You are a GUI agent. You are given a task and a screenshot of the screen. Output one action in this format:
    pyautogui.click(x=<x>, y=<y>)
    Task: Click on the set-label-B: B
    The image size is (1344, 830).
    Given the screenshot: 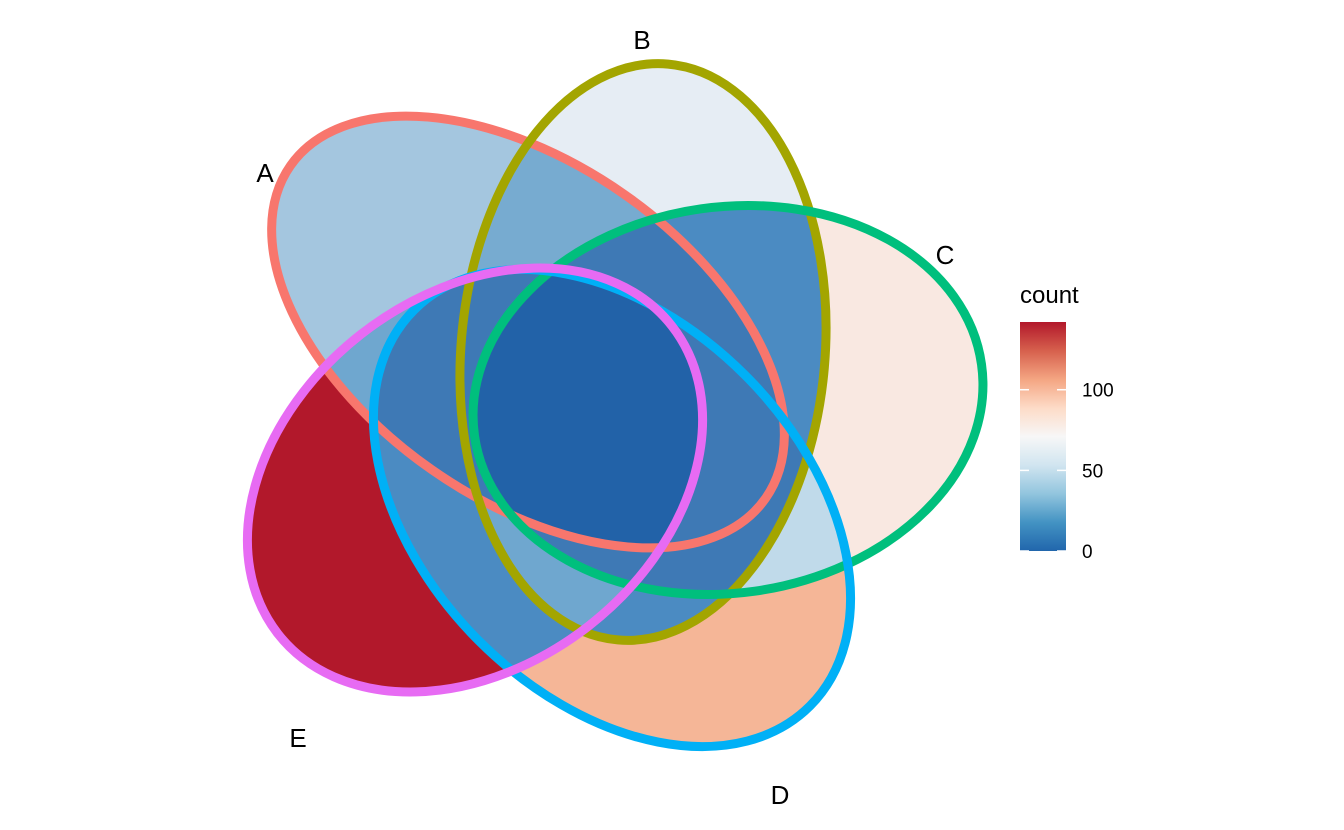 What is the action you would take?
    pyautogui.click(x=641, y=40)
    